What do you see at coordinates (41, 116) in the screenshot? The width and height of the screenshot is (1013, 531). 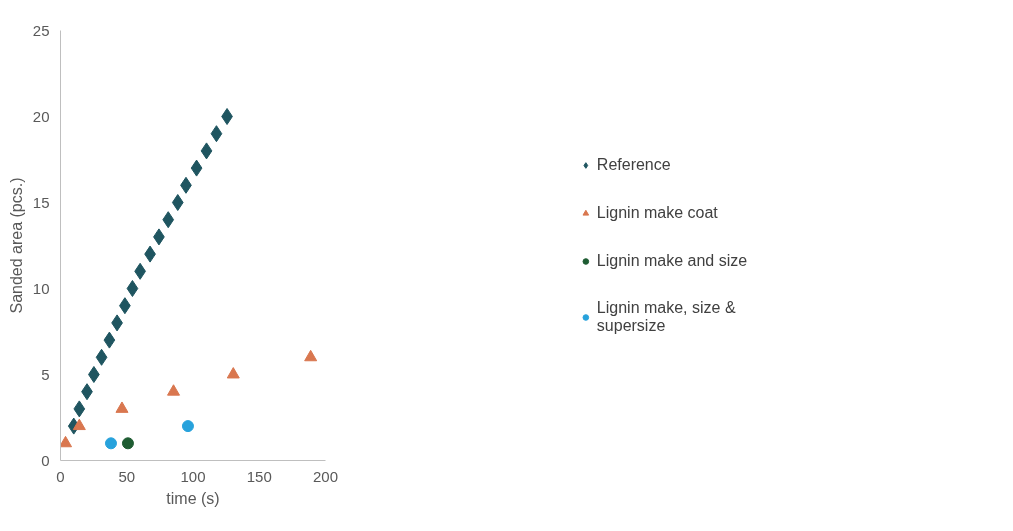 I see `y-tick-label: 20` at bounding box center [41, 116].